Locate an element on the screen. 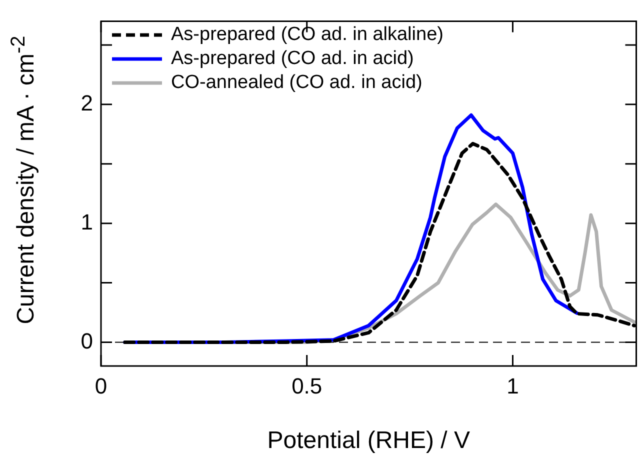 Image resolution: width=638 pixels, height=460 pixels. x-tick-label: 0.5 is located at coordinates (307, 385).